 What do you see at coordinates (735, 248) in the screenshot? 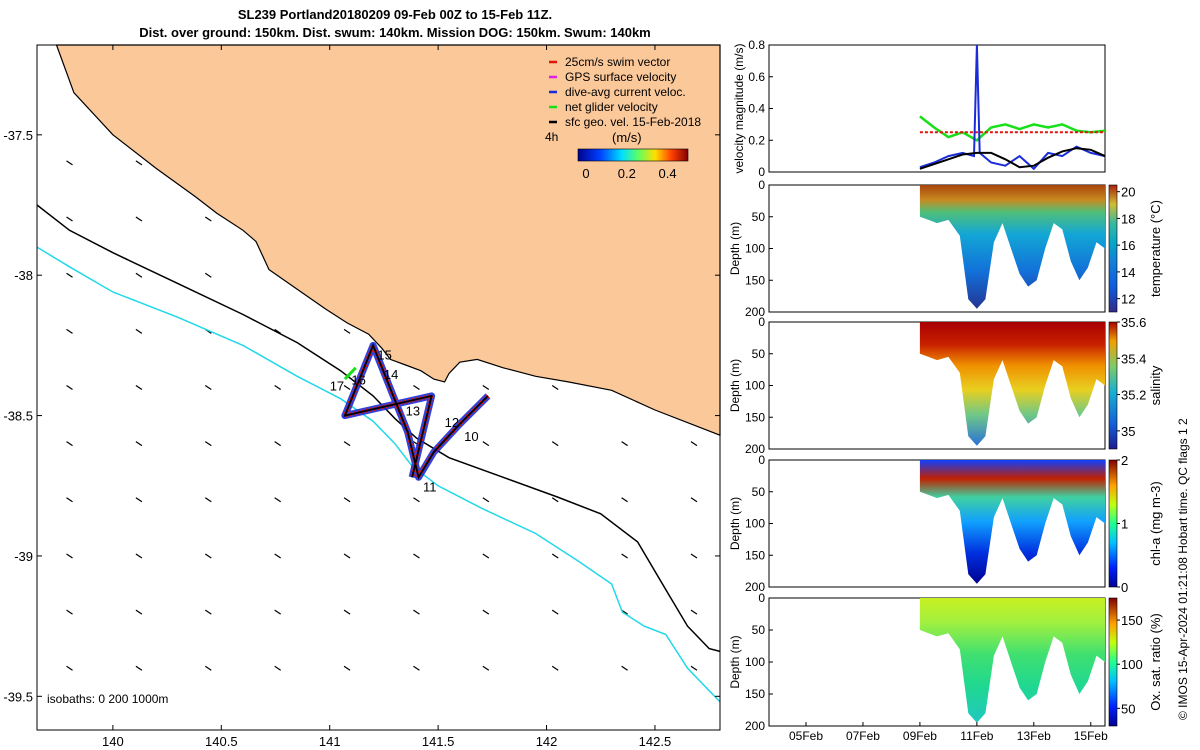
I see `temperature-ylabel: Depth (m)` at bounding box center [735, 248].